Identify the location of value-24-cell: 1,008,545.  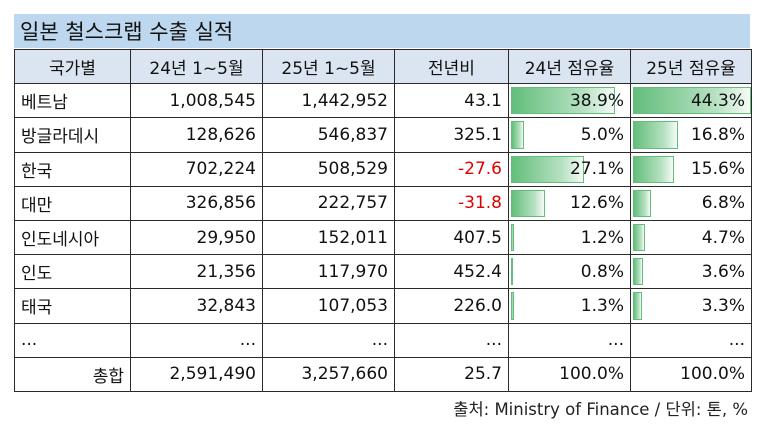
(196, 101).